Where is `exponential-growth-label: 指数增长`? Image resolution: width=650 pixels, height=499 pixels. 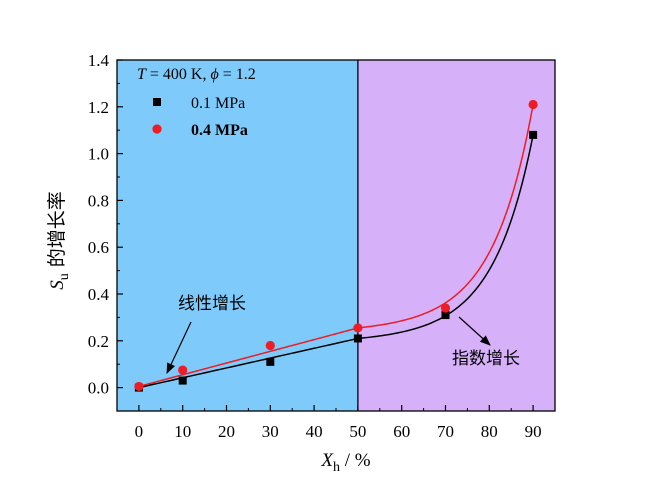
exponential-growth-label: 指数增长 is located at coordinates (486, 359).